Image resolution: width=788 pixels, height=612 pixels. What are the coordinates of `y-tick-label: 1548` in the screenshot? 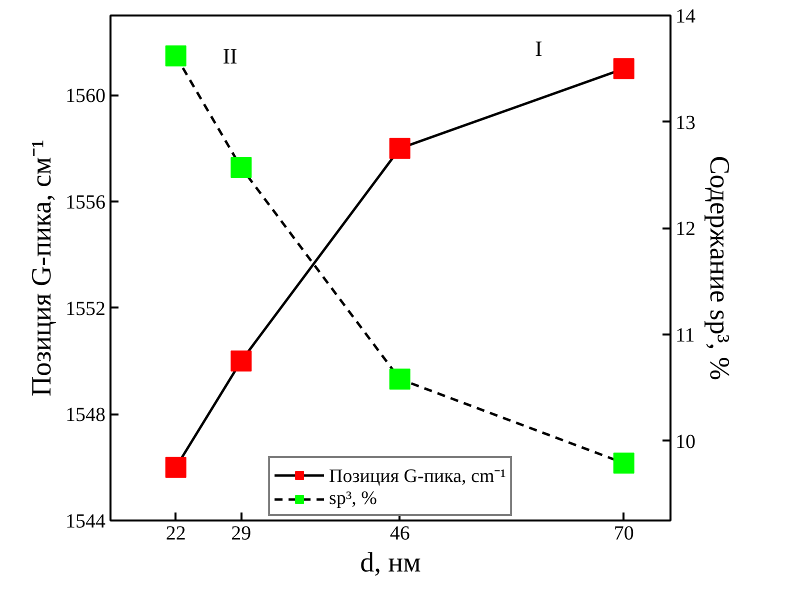 It's located at (86, 415).